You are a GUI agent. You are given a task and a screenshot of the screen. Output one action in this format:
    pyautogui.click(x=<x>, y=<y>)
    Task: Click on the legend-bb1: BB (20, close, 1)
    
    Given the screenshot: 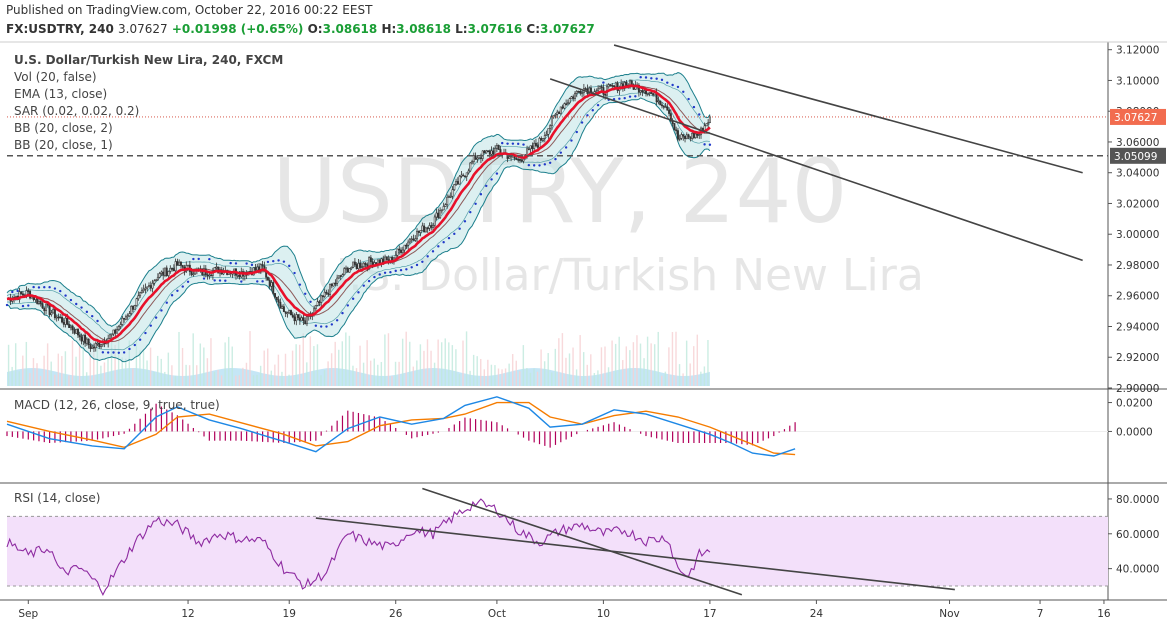 What is the action you would take?
    pyautogui.click(x=63, y=145)
    